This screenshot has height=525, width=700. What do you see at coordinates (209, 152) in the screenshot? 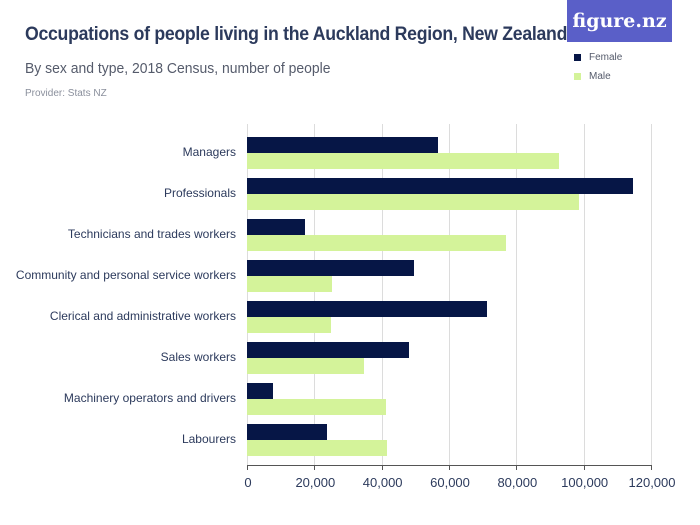
I see `category-label: Managers` at bounding box center [209, 152].